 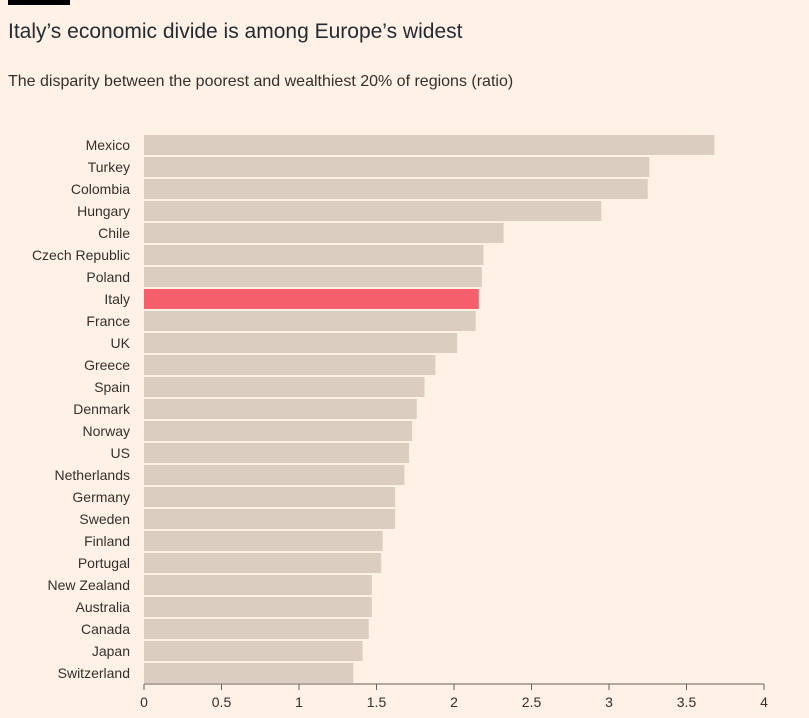 I want to click on category-label-canada: Canada, so click(x=105, y=629).